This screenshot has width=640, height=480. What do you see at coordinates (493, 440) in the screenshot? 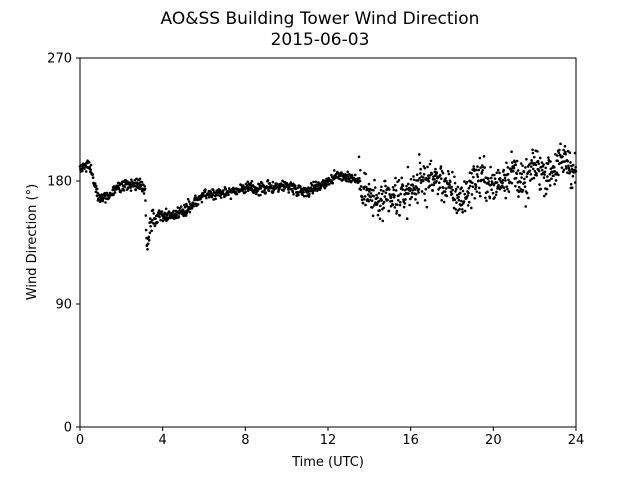
I see `x-tick-label: 20` at bounding box center [493, 440].